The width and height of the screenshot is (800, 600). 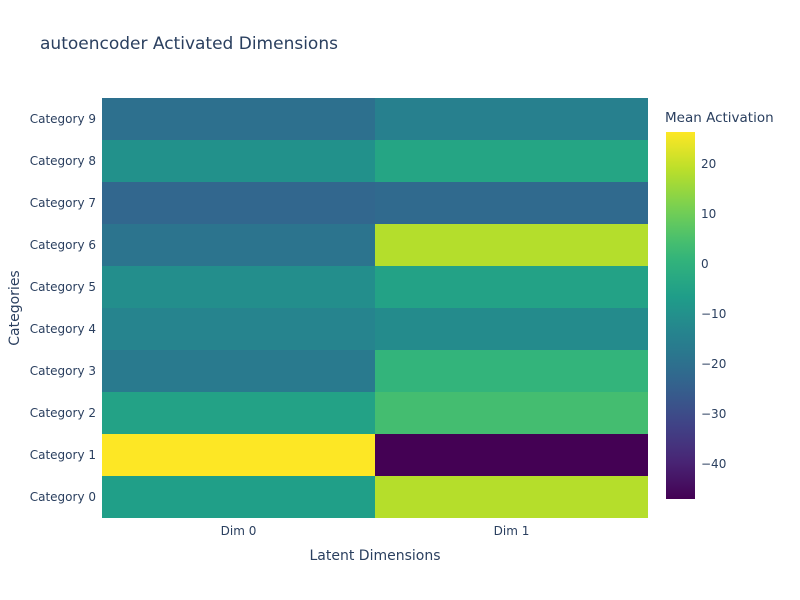 I want to click on x-axis-tick-label: Dim 1, so click(x=511, y=531).